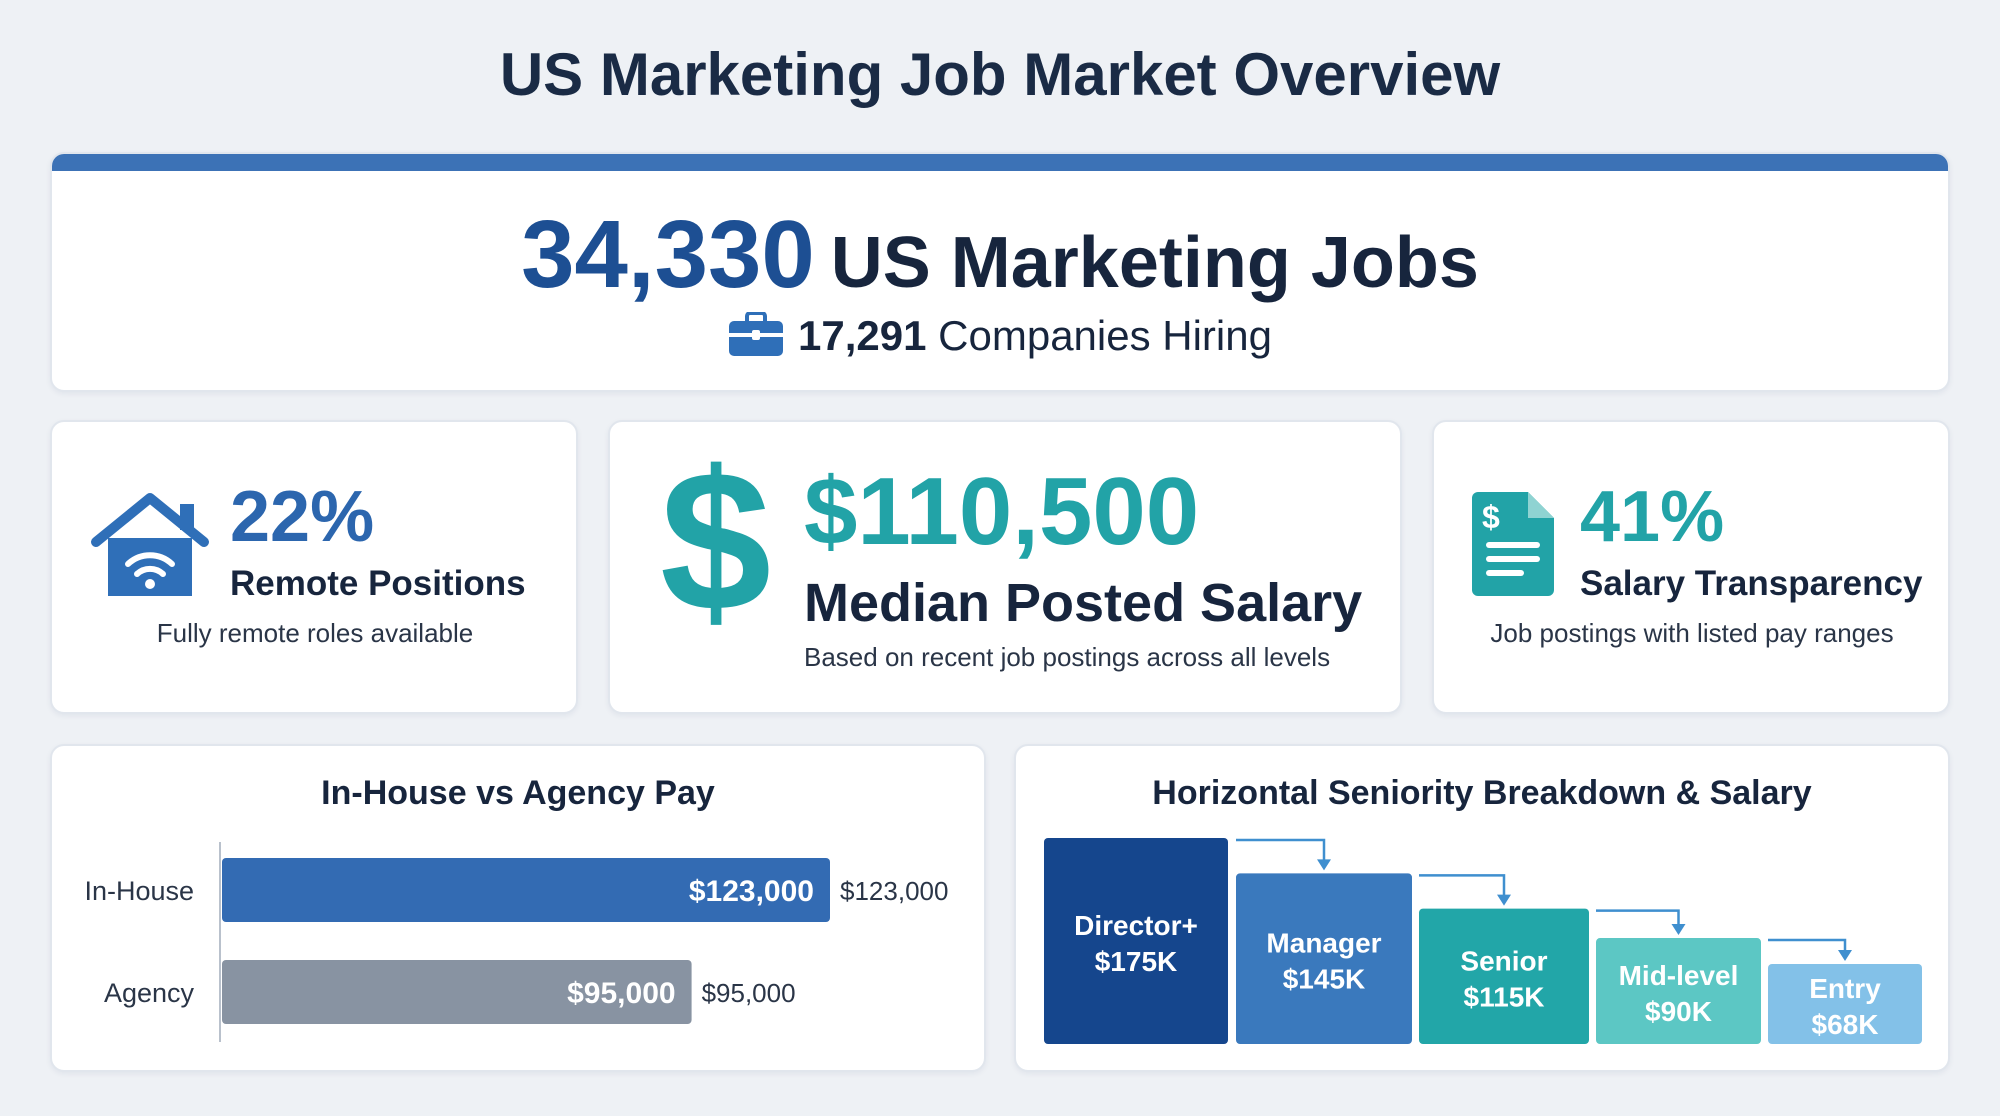 This screenshot has width=2000, height=1116. I want to click on bar-inner-label: $95,000, so click(621, 993).